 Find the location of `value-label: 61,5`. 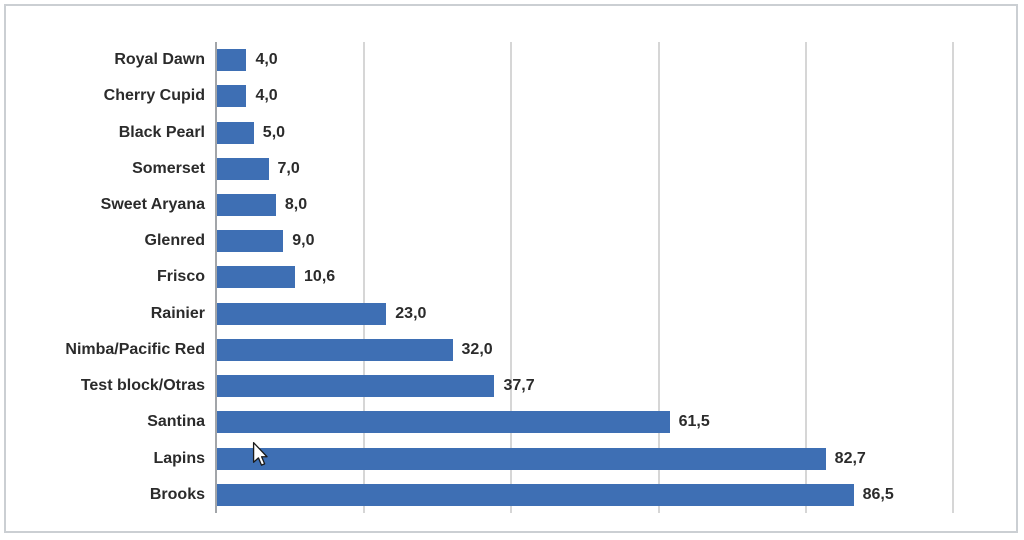

value-label: 61,5 is located at coordinates (694, 422).